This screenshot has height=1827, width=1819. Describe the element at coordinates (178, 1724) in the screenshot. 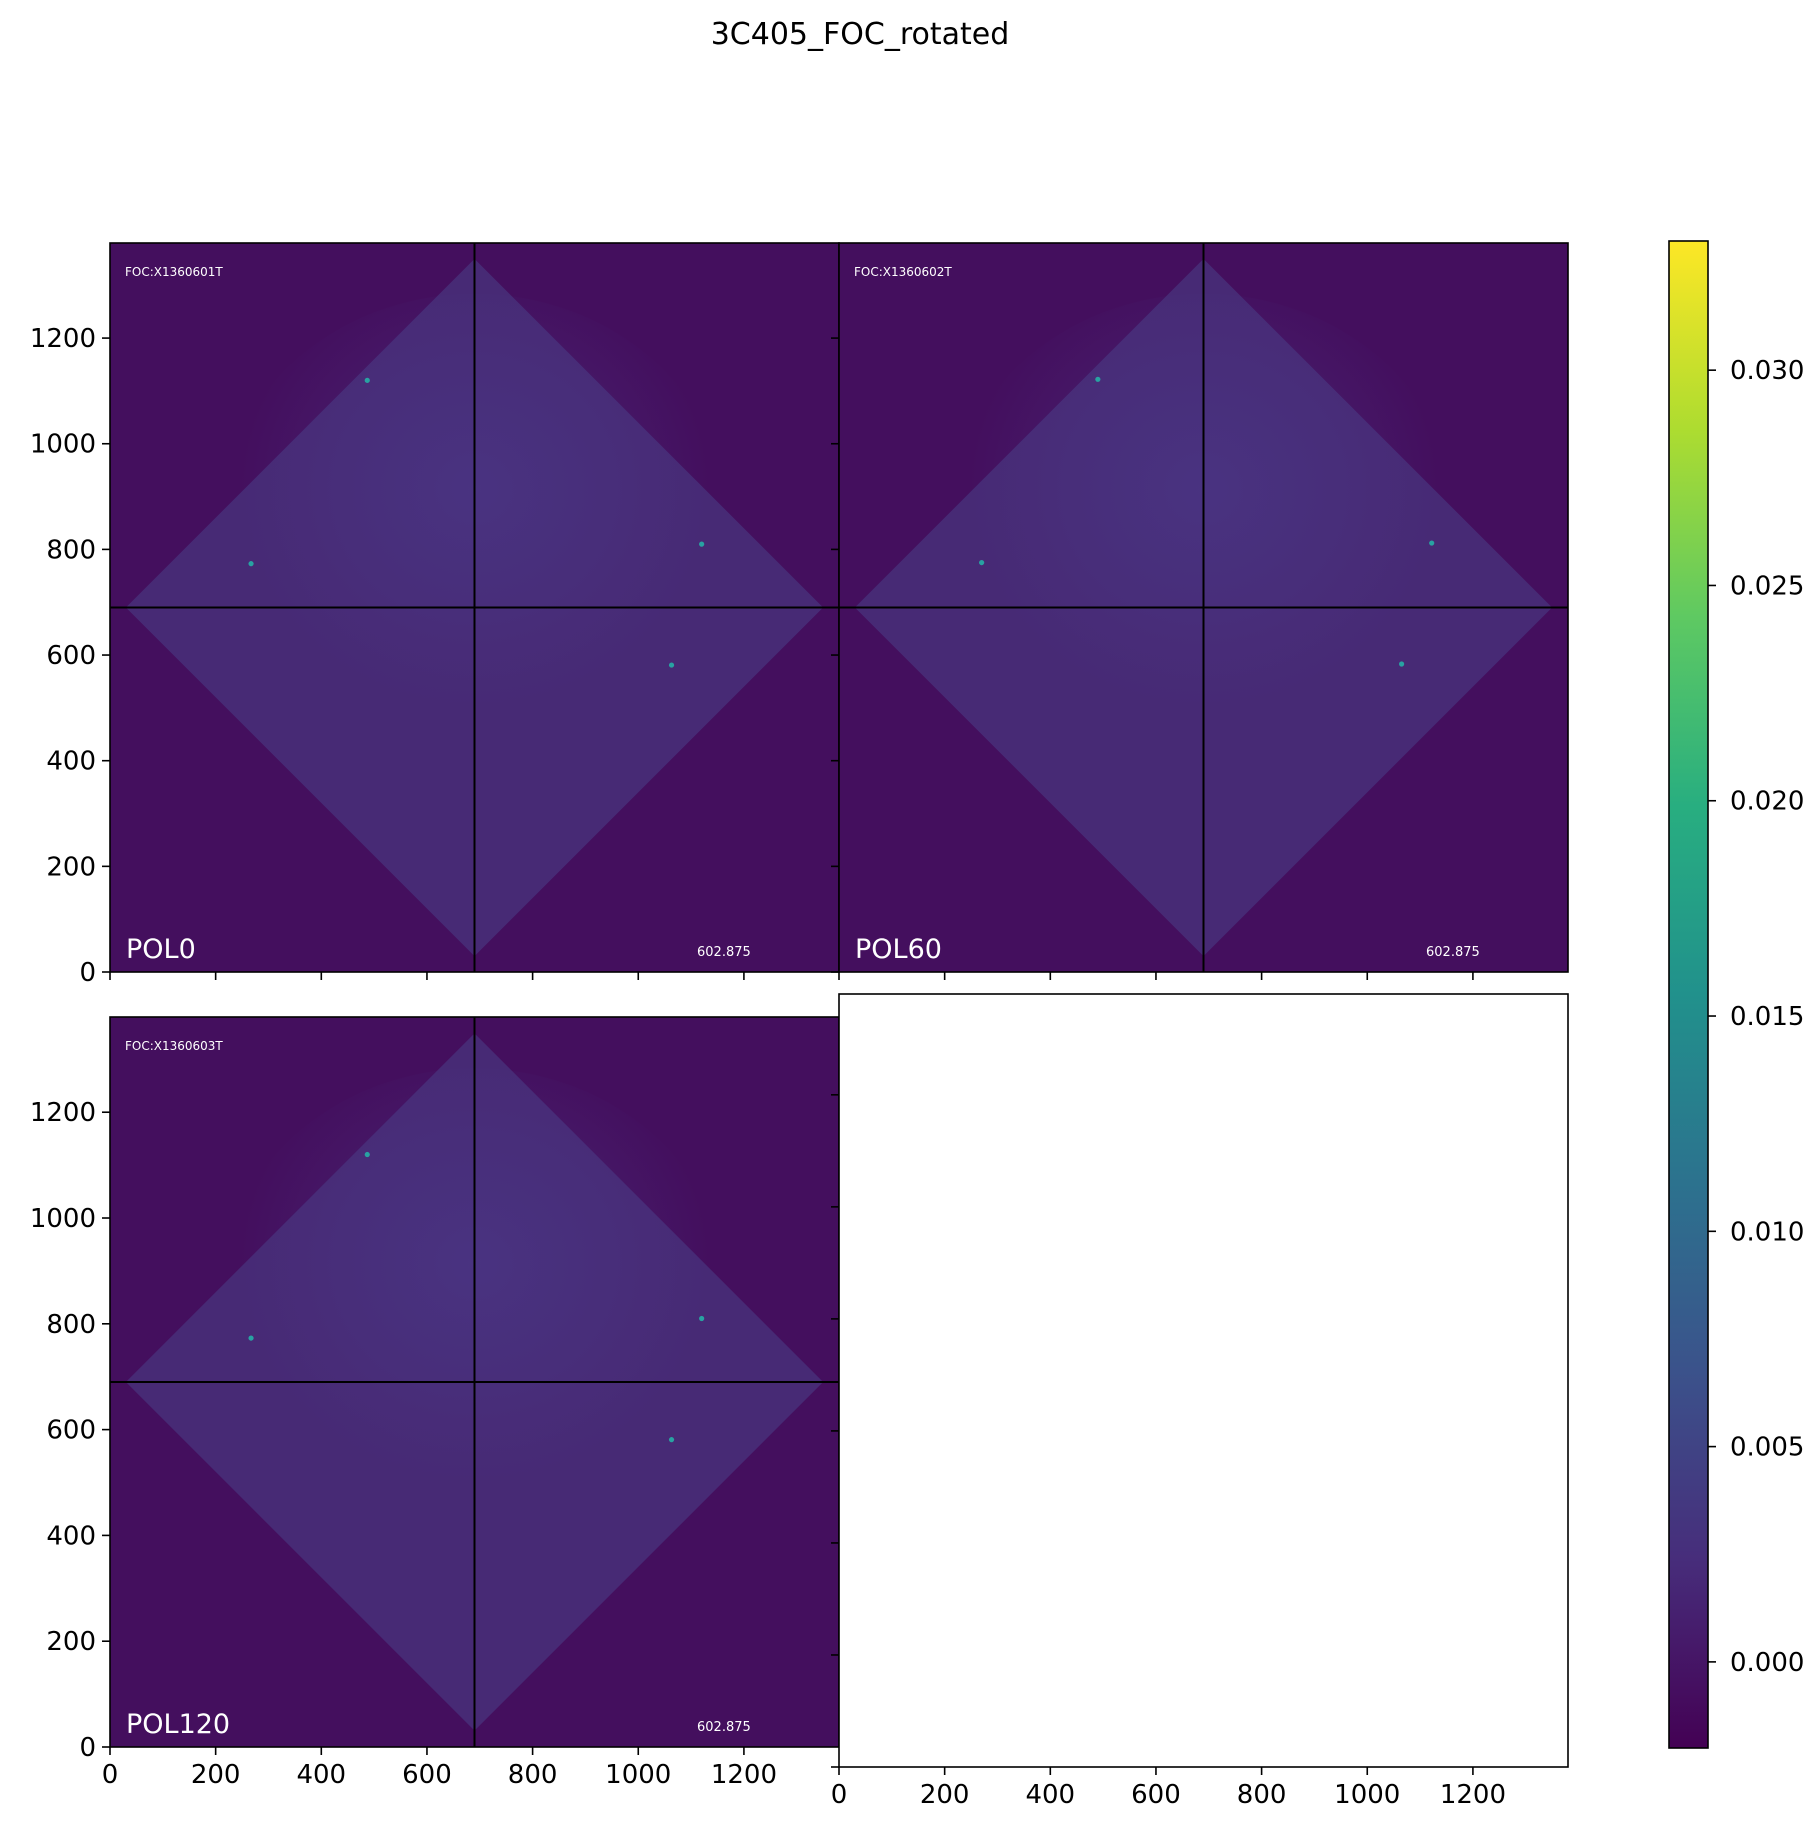

I see `panel-label: POL120` at that location.